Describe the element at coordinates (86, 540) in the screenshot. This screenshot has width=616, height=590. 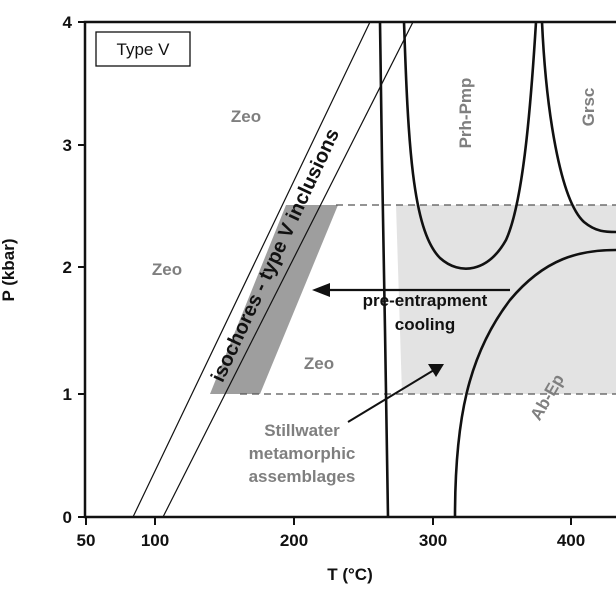
I see `x-tick-label-50: 50` at that location.